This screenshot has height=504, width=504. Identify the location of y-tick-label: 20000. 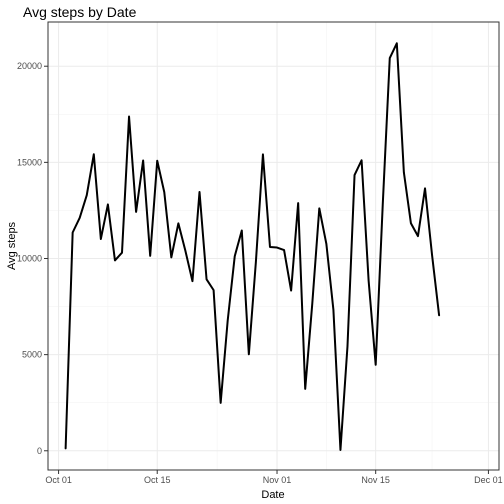
(29, 66).